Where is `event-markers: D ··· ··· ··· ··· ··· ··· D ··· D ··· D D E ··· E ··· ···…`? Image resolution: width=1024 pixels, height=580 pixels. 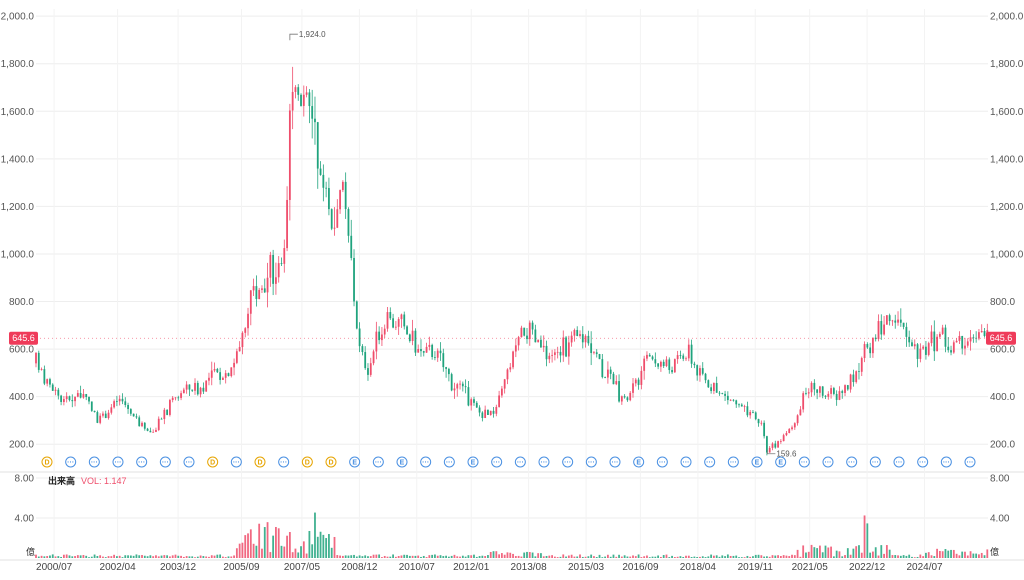 event-markers: D ··· ··· ··· ··· ··· ··· D ··· D ··· D D E ··· E ··· ···… is located at coordinates (508, 462).